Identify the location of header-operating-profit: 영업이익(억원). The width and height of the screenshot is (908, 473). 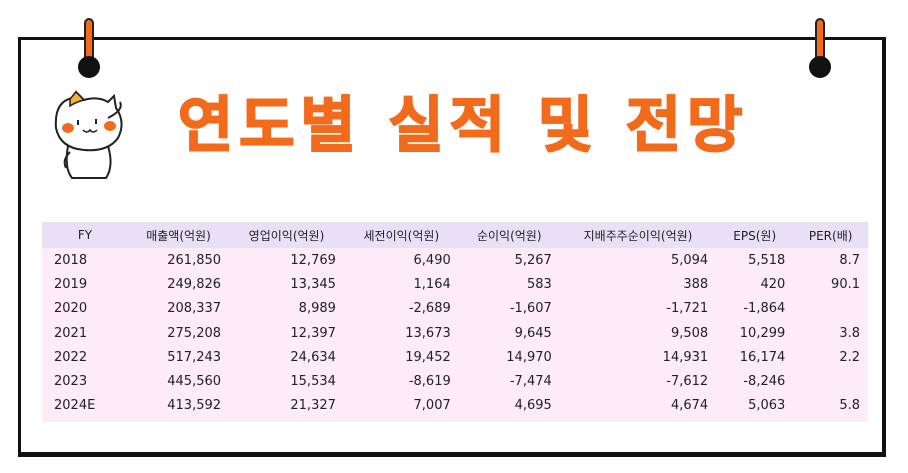
(286, 235).